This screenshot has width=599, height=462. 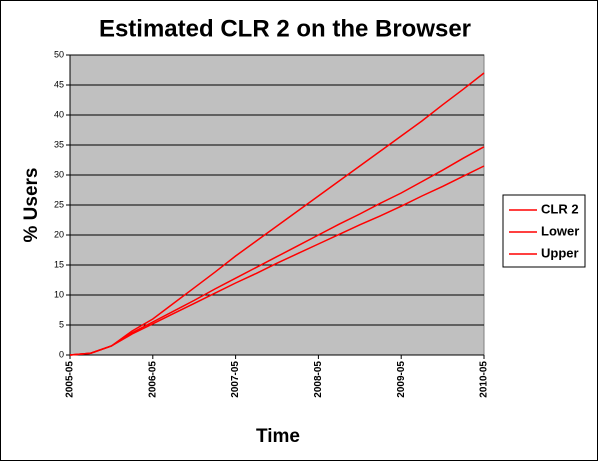 What do you see at coordinates (235, 379) in the screenshot?
I see `x-tick-label: 2007-05` at bounding box center [235, 379].